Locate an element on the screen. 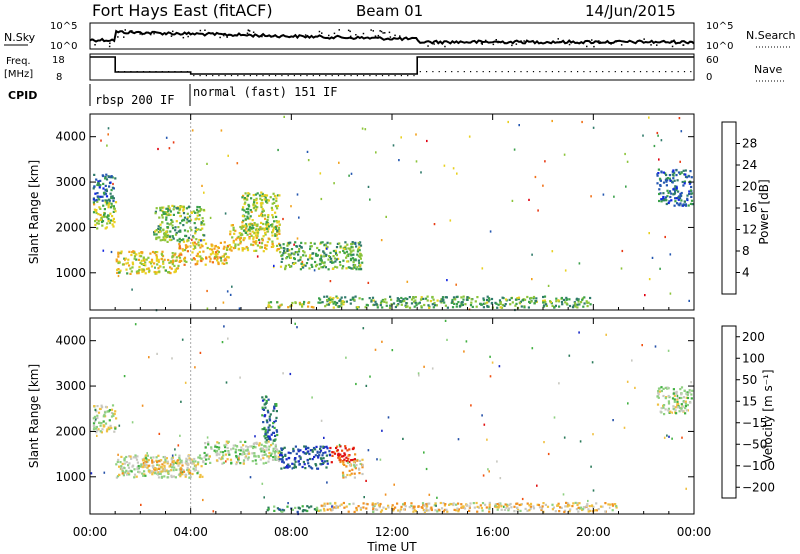 The image size is (800, 554). power-colorbar-tick-label: 16 is located at coordinates (749, 208).